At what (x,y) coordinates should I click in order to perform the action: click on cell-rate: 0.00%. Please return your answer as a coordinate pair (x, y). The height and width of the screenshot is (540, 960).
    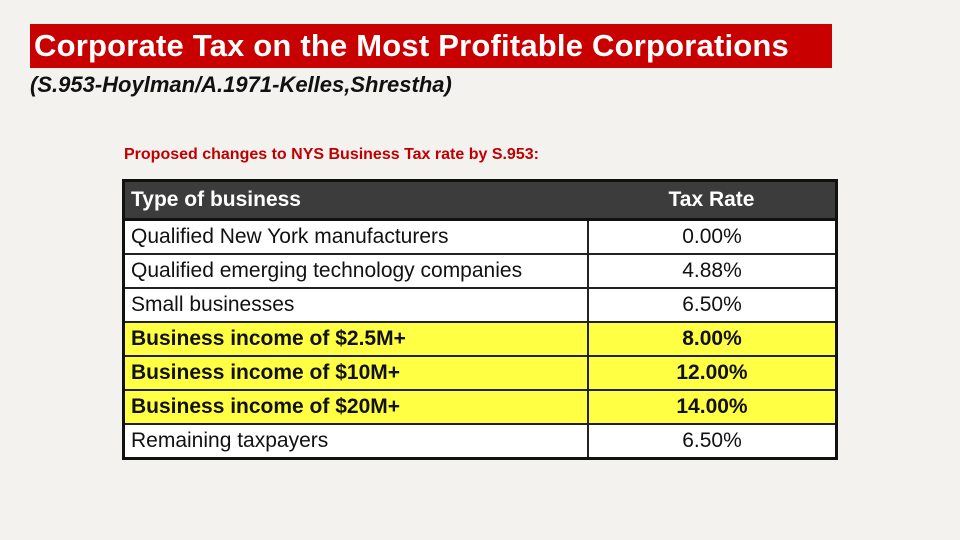
    Looking at the image, I should click on (712, 236).